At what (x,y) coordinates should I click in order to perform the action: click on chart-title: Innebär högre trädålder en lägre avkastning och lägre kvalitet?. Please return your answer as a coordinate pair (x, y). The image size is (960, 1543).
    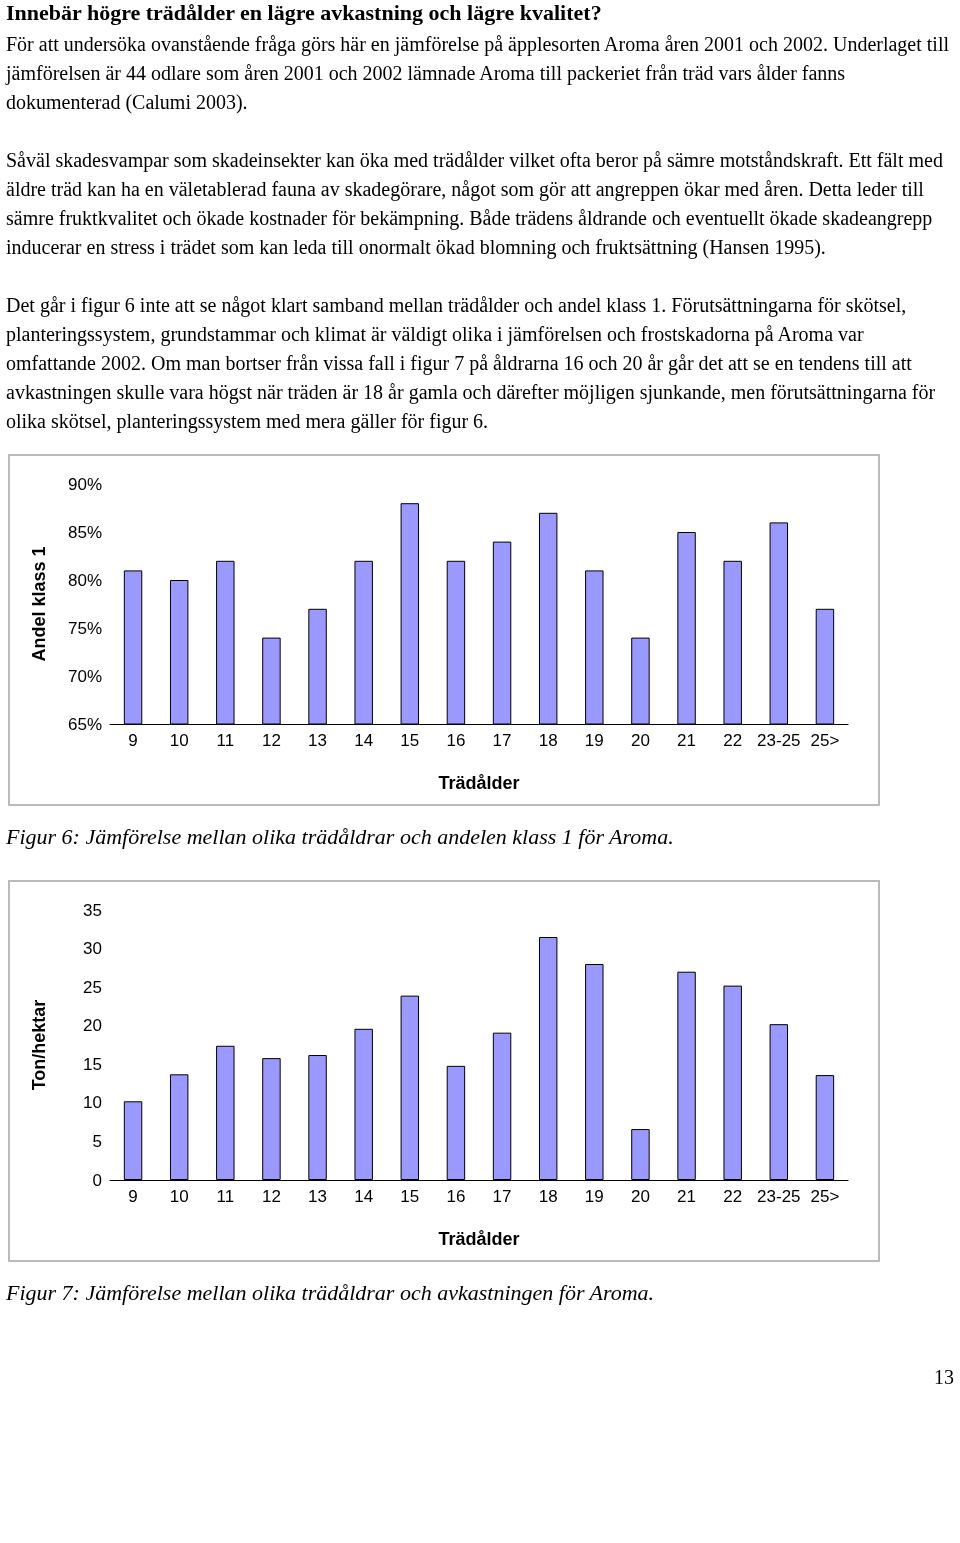
    Looking at the image, I should click on (304, 13).